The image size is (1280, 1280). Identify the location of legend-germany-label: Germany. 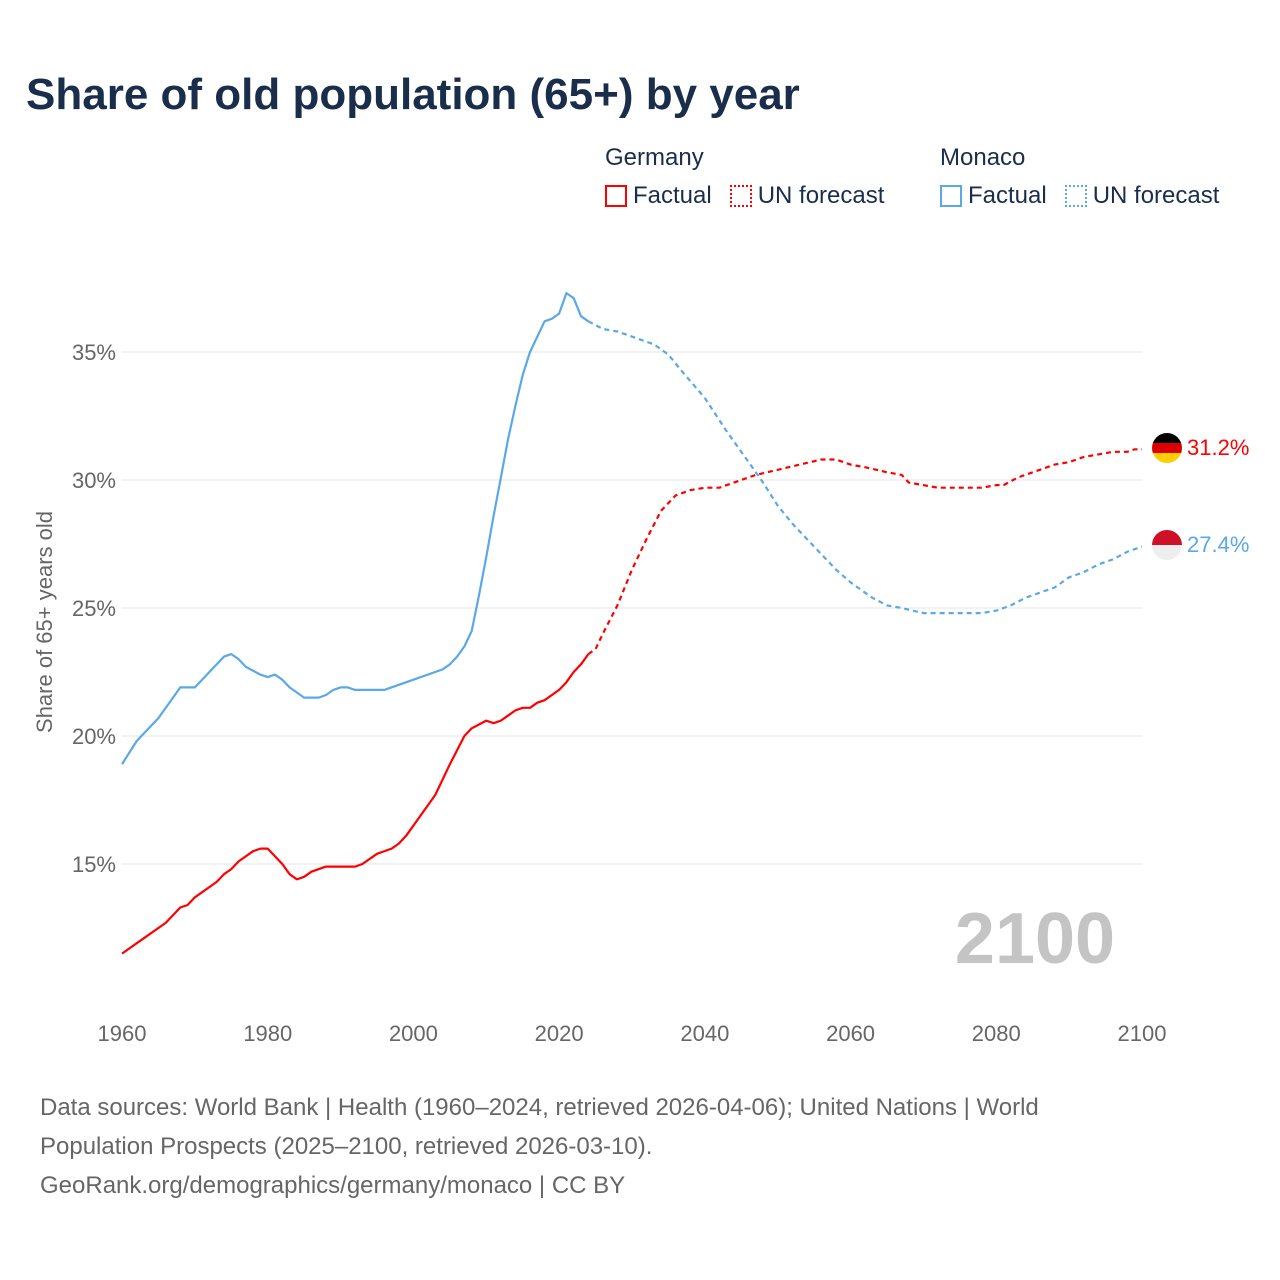
(654, 157).